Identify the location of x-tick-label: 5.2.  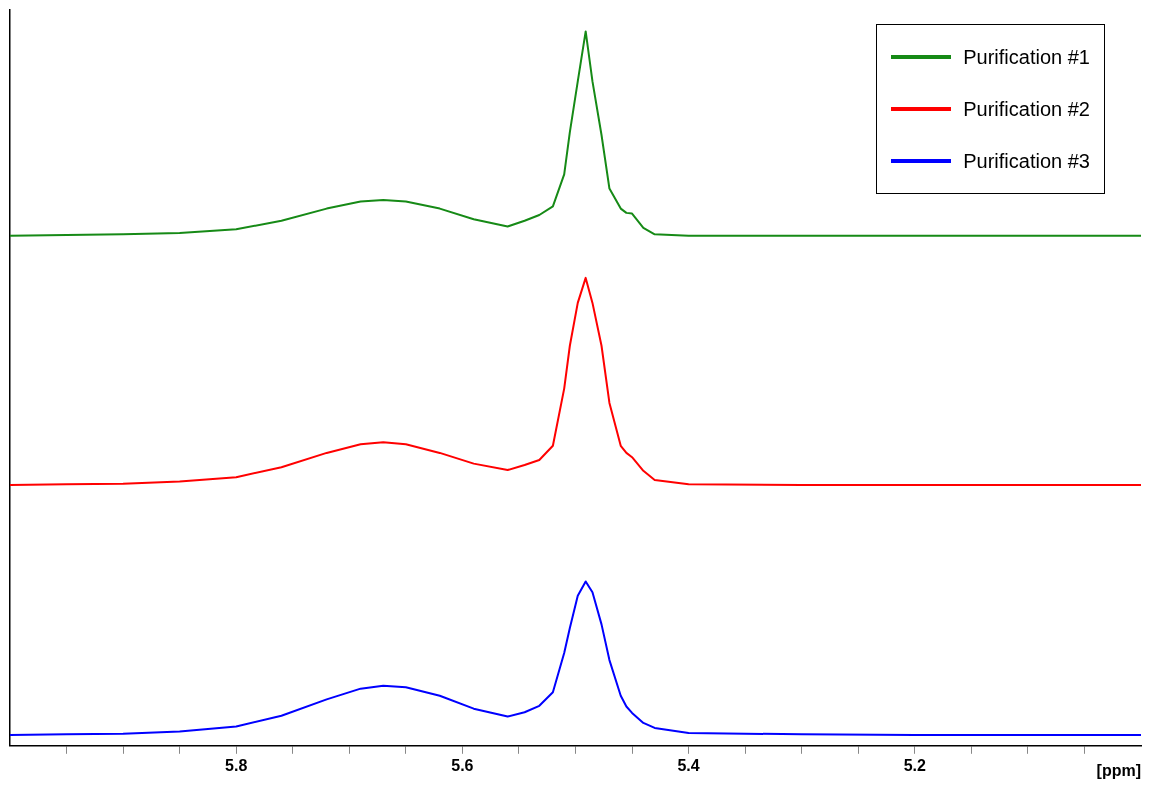
(915, 765).